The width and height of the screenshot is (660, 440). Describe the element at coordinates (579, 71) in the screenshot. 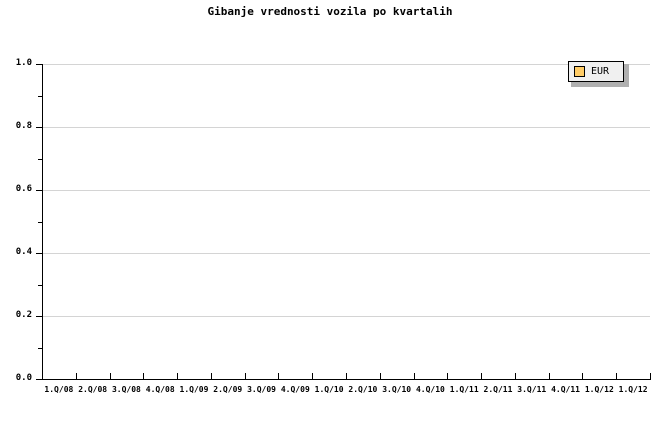

I see `legend-swatch-eur` at that location.